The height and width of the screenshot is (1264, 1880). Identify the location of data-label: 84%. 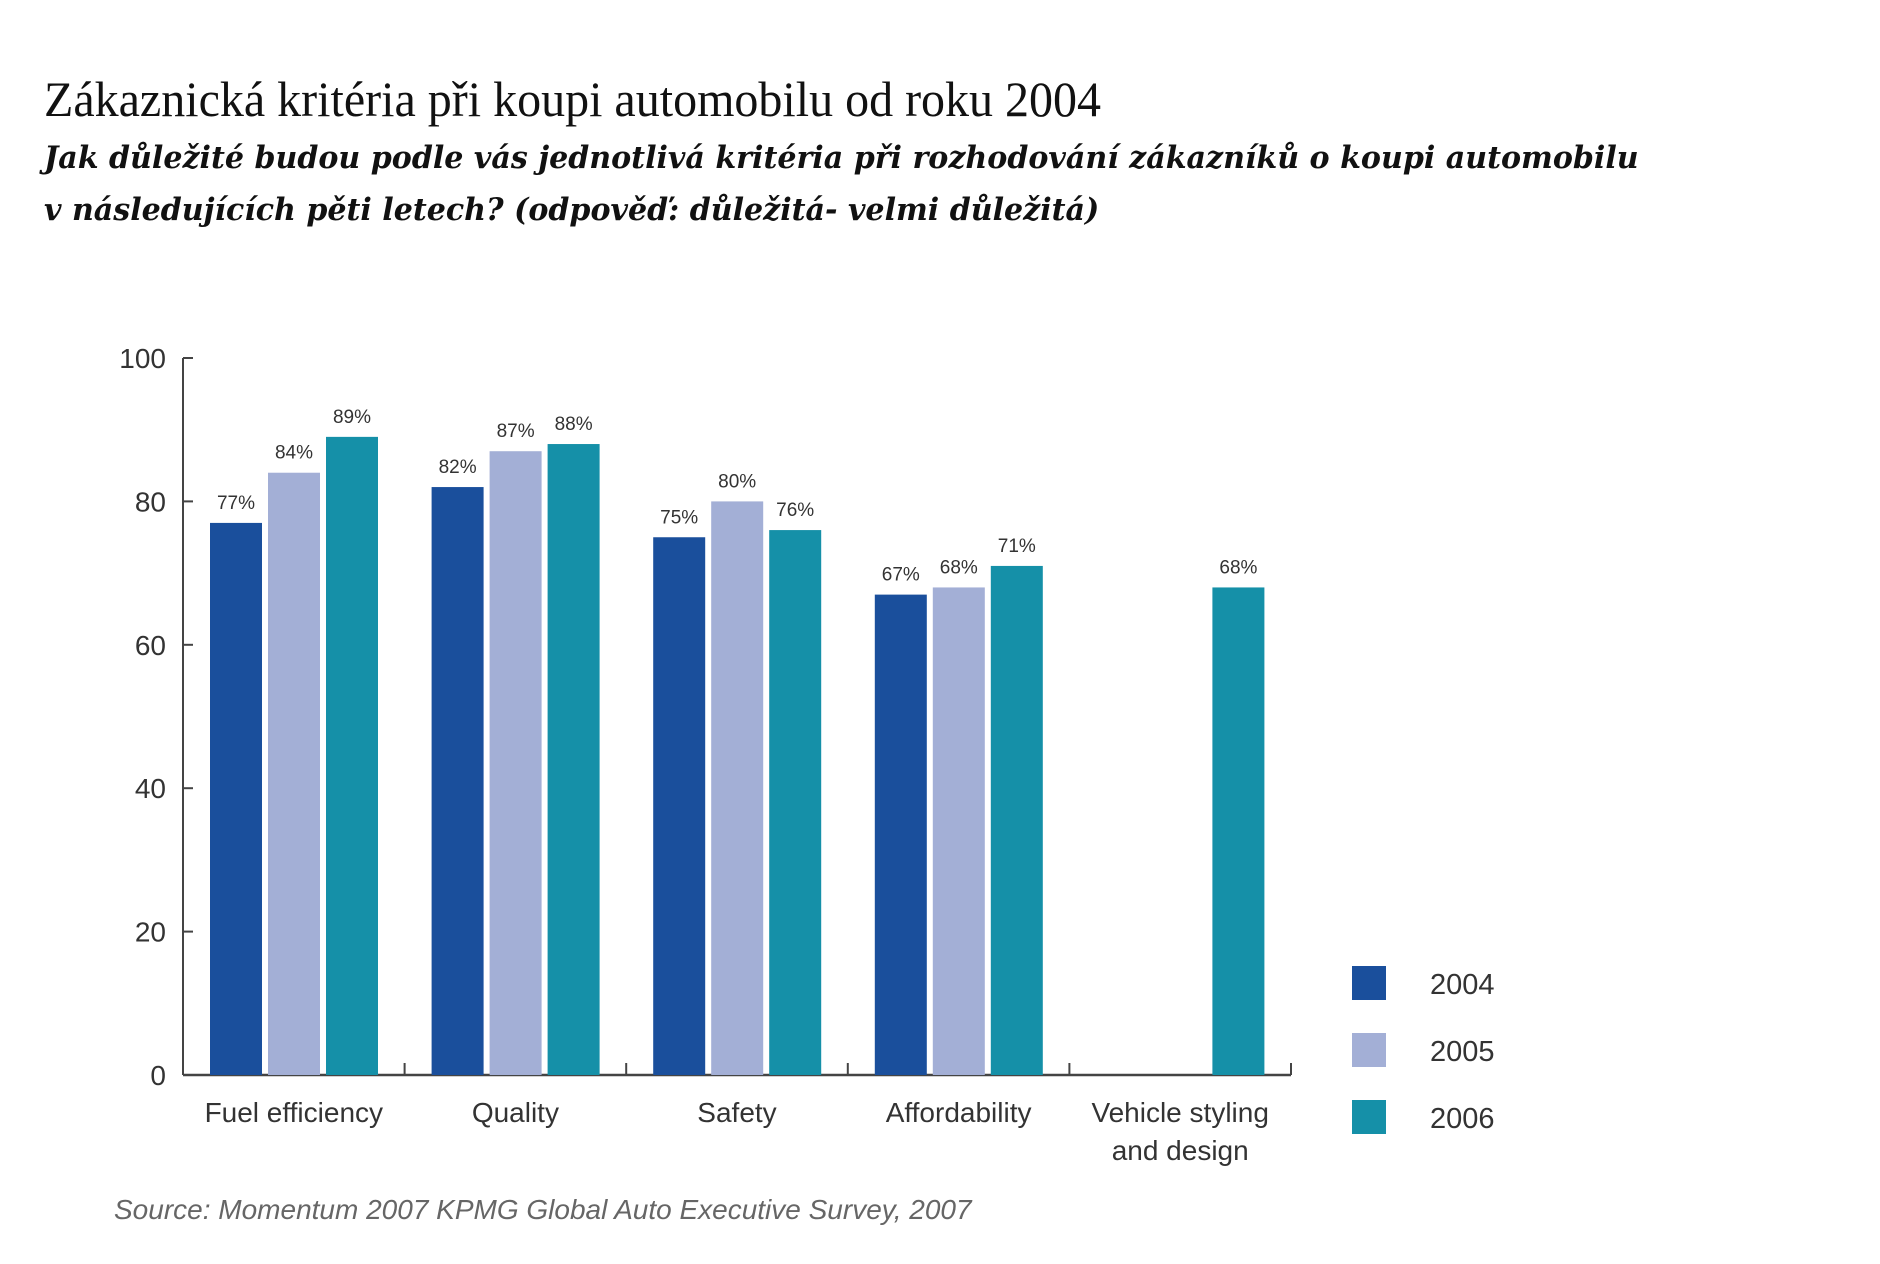
(294, 453).